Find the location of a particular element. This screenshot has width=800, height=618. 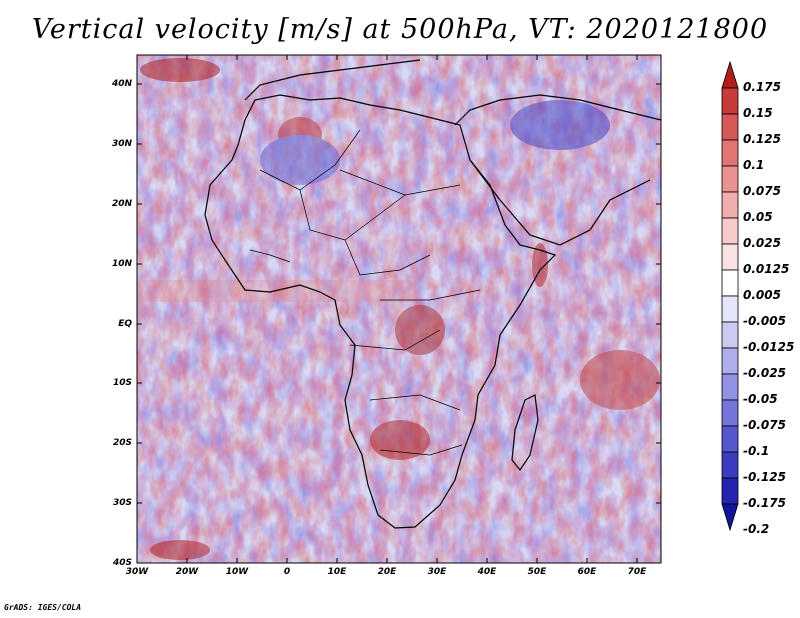

lat-label: 20S is located at coordinates (122, 443).